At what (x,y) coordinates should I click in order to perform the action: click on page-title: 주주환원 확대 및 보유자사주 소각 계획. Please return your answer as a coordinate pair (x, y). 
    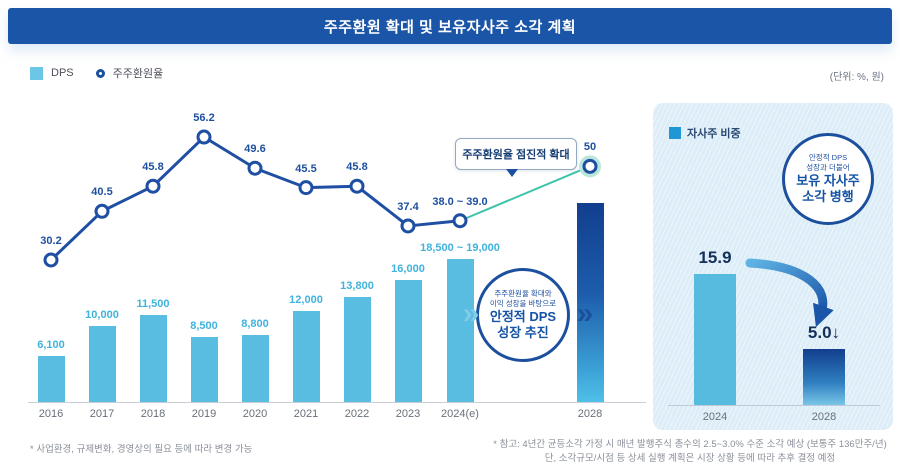
    Looking at the image, I should click on (450, 27).